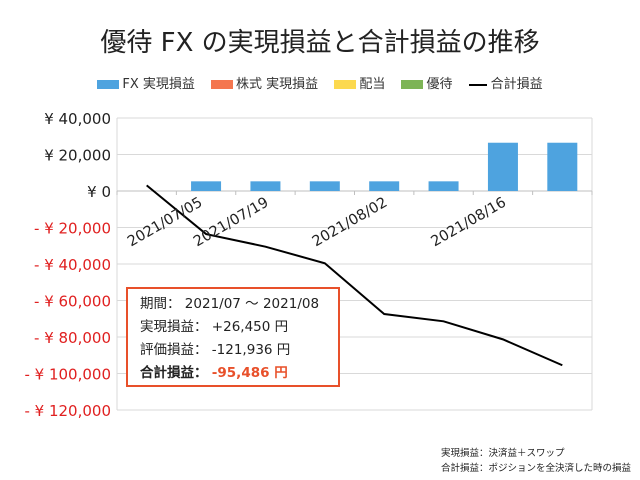 The width and height of the screenshot is (640, 480). I want to click on legend-stock: 株式 実現損益, so click(264, 82).